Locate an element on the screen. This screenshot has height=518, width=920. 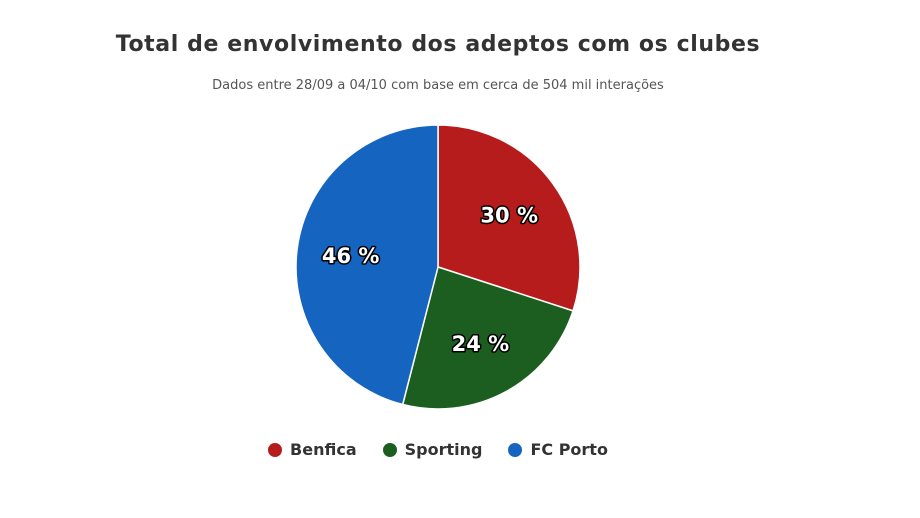
legend-label-fc-porto: FC Porto is located at coordinates (569, 449).